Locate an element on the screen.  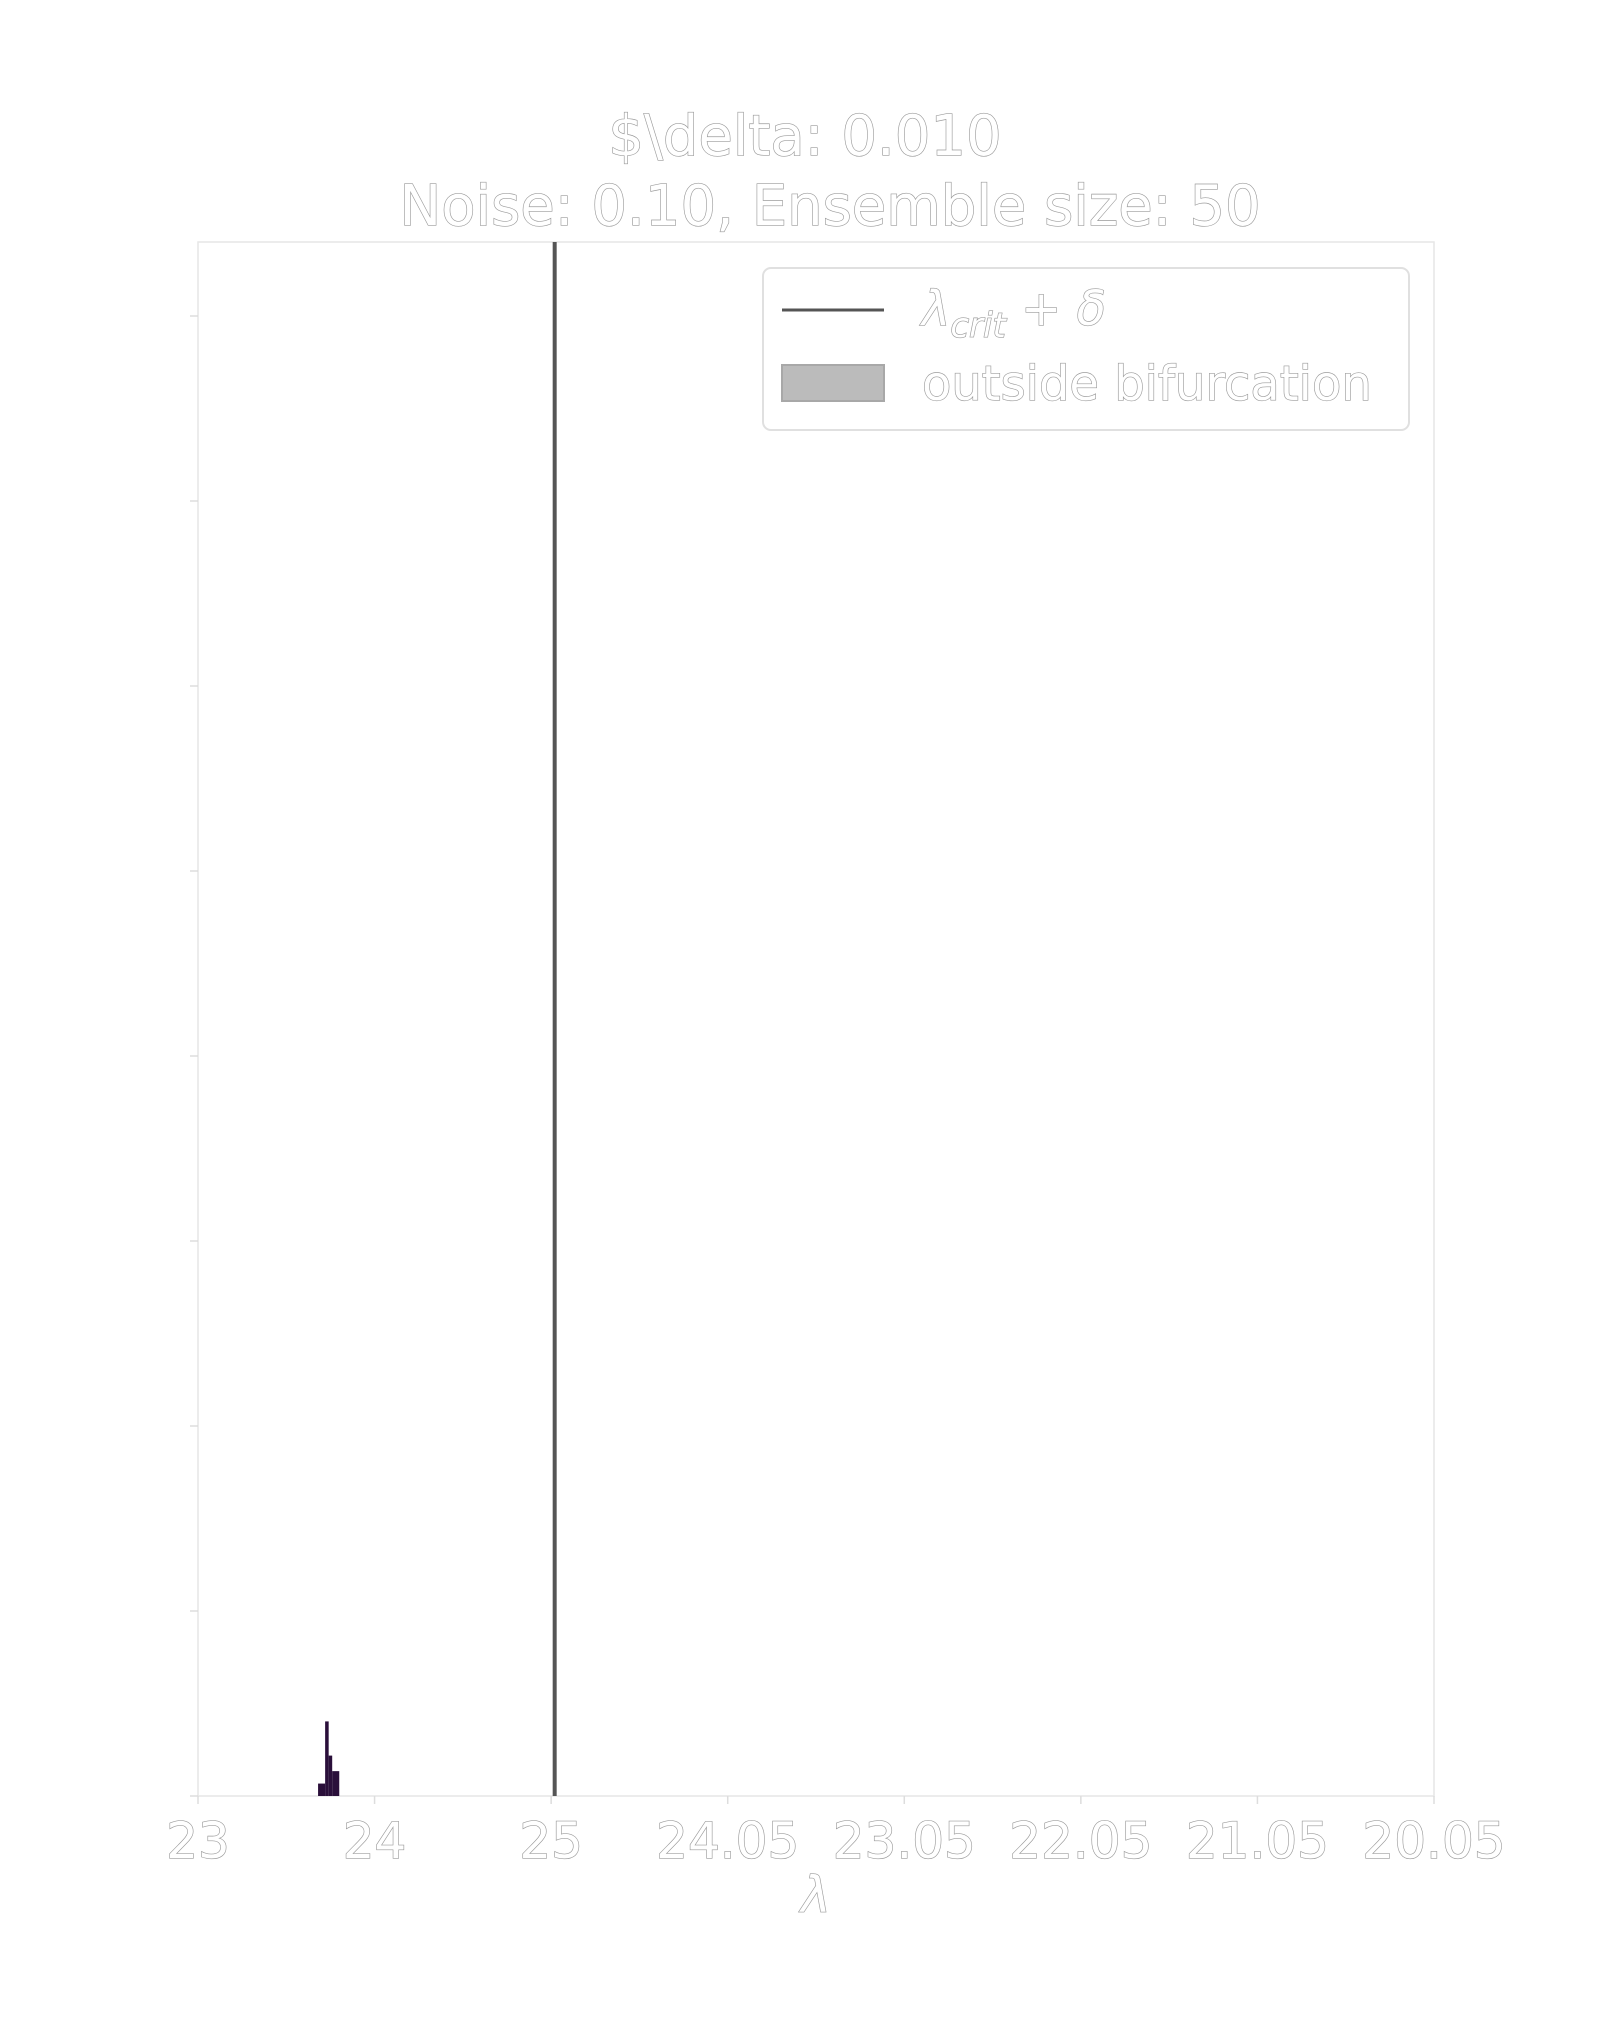
histogram-bars is located at coordinates (329, 1758).